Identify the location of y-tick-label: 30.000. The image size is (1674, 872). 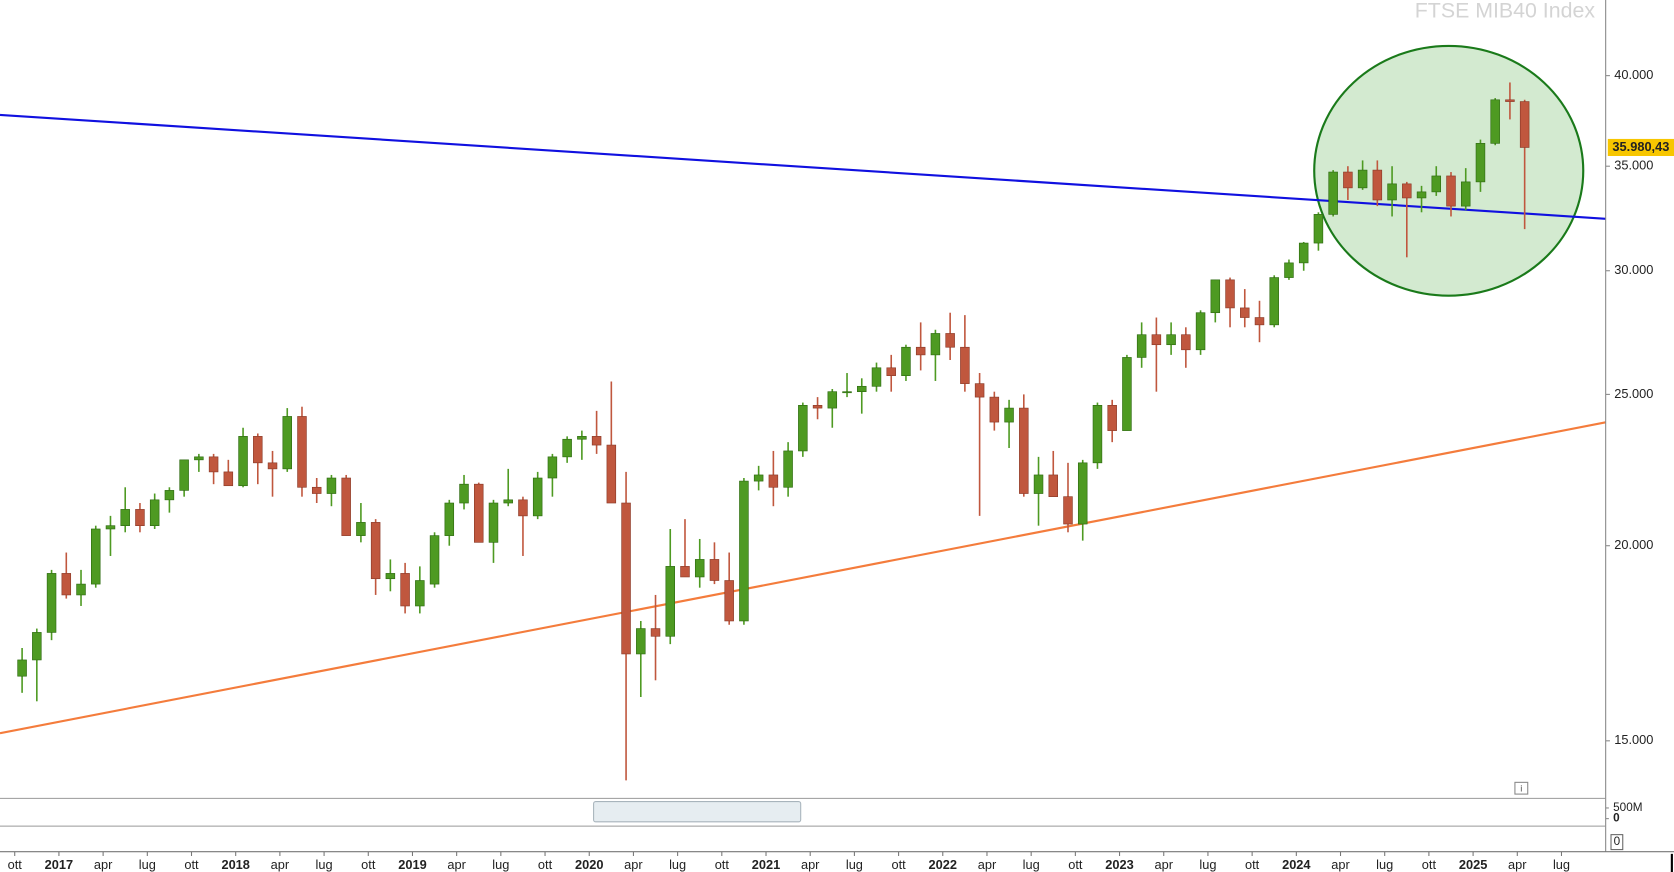
(1633, 269).